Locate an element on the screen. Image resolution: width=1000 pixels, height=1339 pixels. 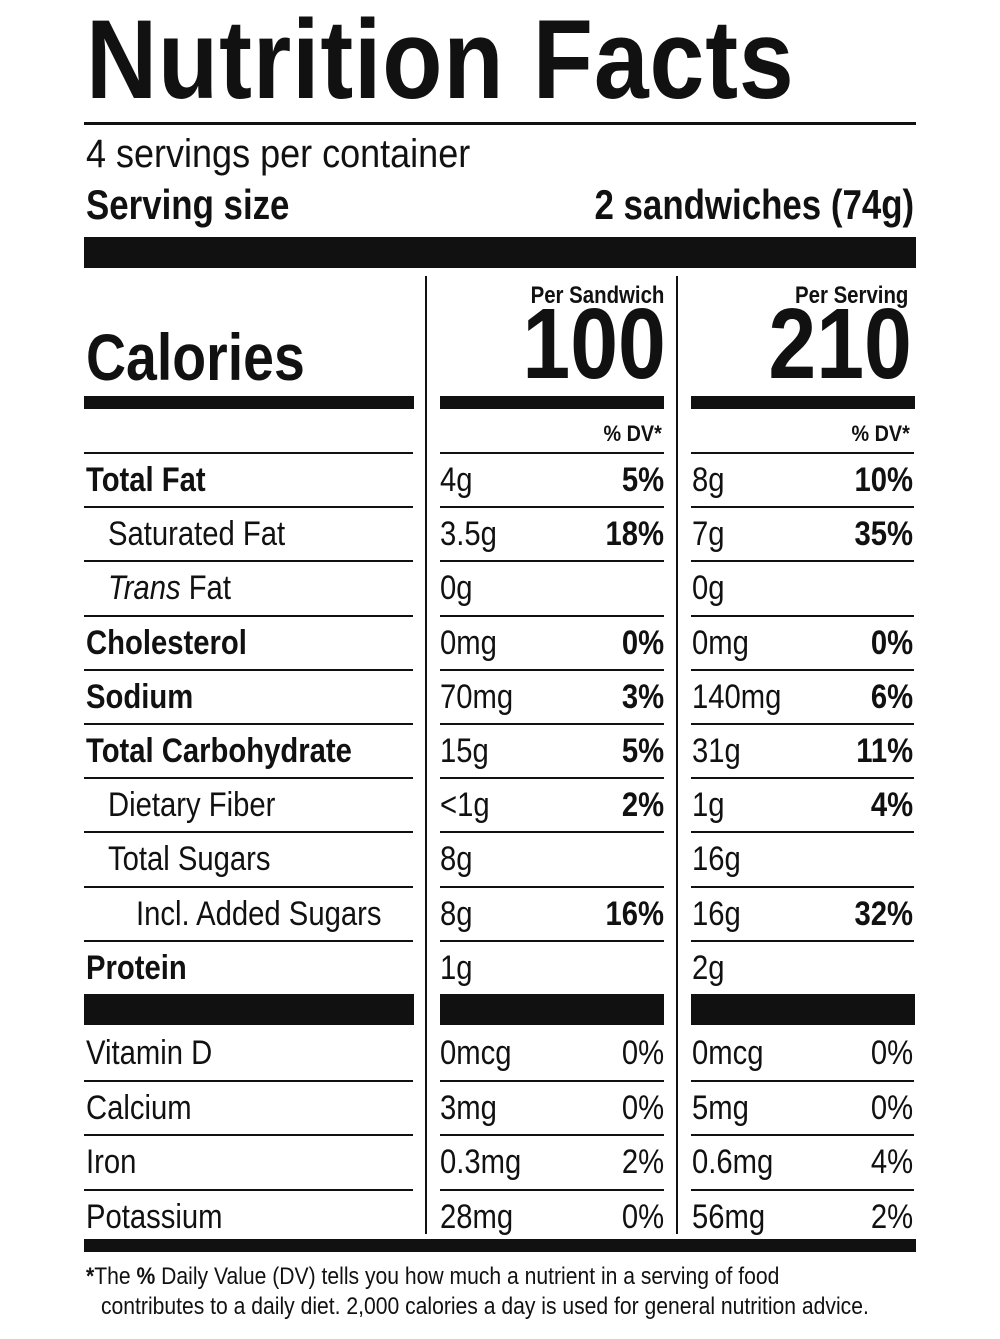
trans-fat-dv-col1 is located at coordinates (552, 588).